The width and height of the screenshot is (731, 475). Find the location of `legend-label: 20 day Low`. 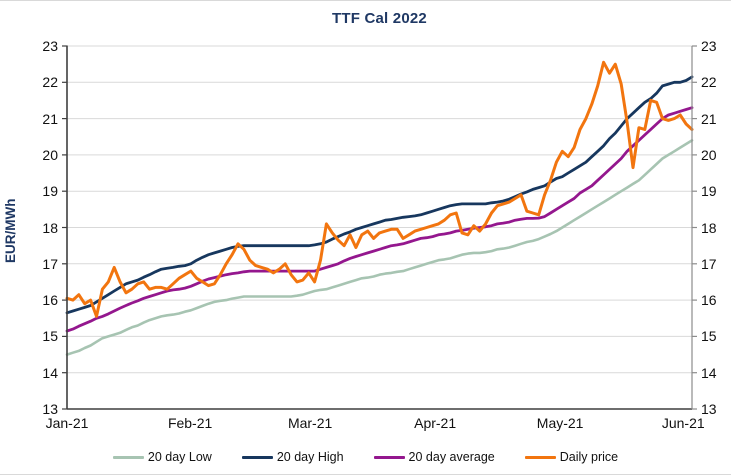

legend-label: 20 day Low is located at coordinates (179, 457).